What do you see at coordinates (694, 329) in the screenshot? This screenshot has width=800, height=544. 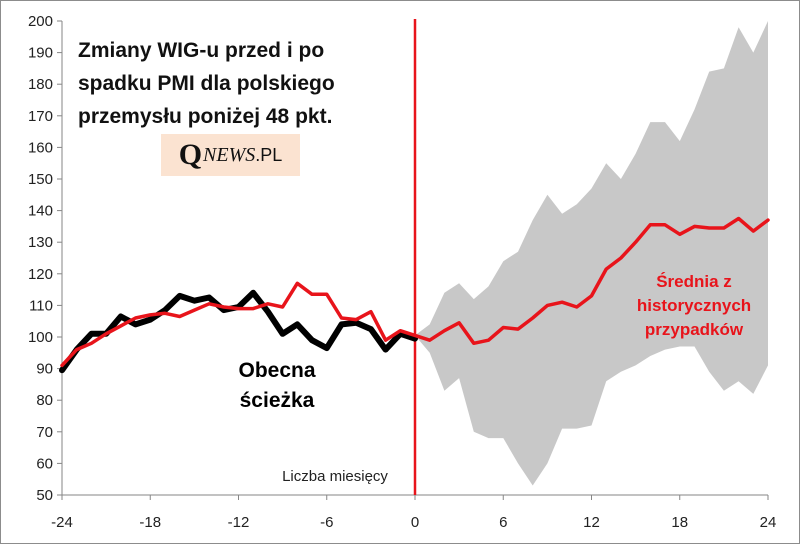 I see `annotation-line: przypadków` at bounding box center [694, 329].